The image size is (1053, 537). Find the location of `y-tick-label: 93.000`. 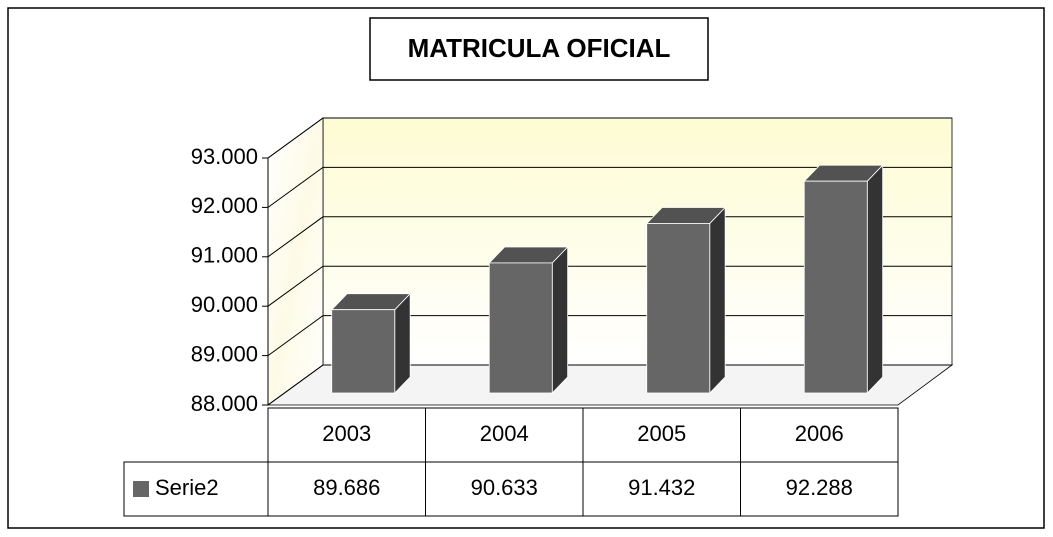

y-tick-label: 93.000 is located at coordinates (224, 156).